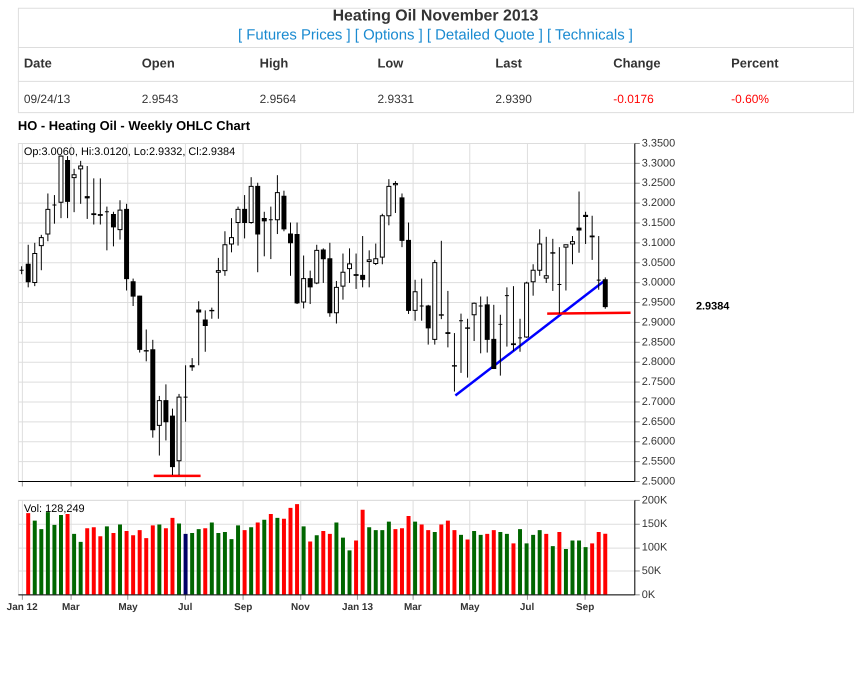 Image resolution: width=859 pixels, height=694 pixels. I want to click on y-tick-label: 3.2000, so click(659, 203).